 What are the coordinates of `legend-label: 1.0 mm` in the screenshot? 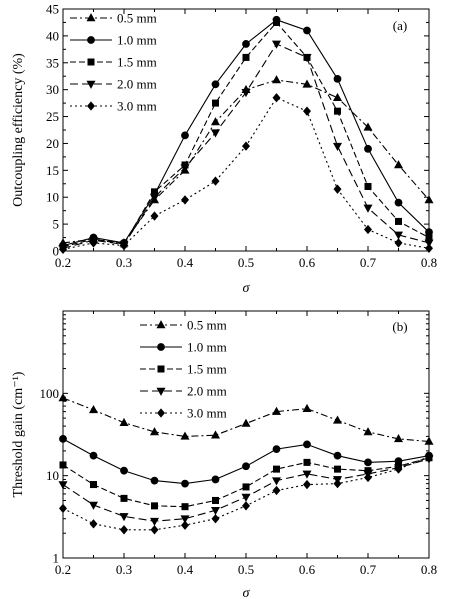 It's located at (137, 40).